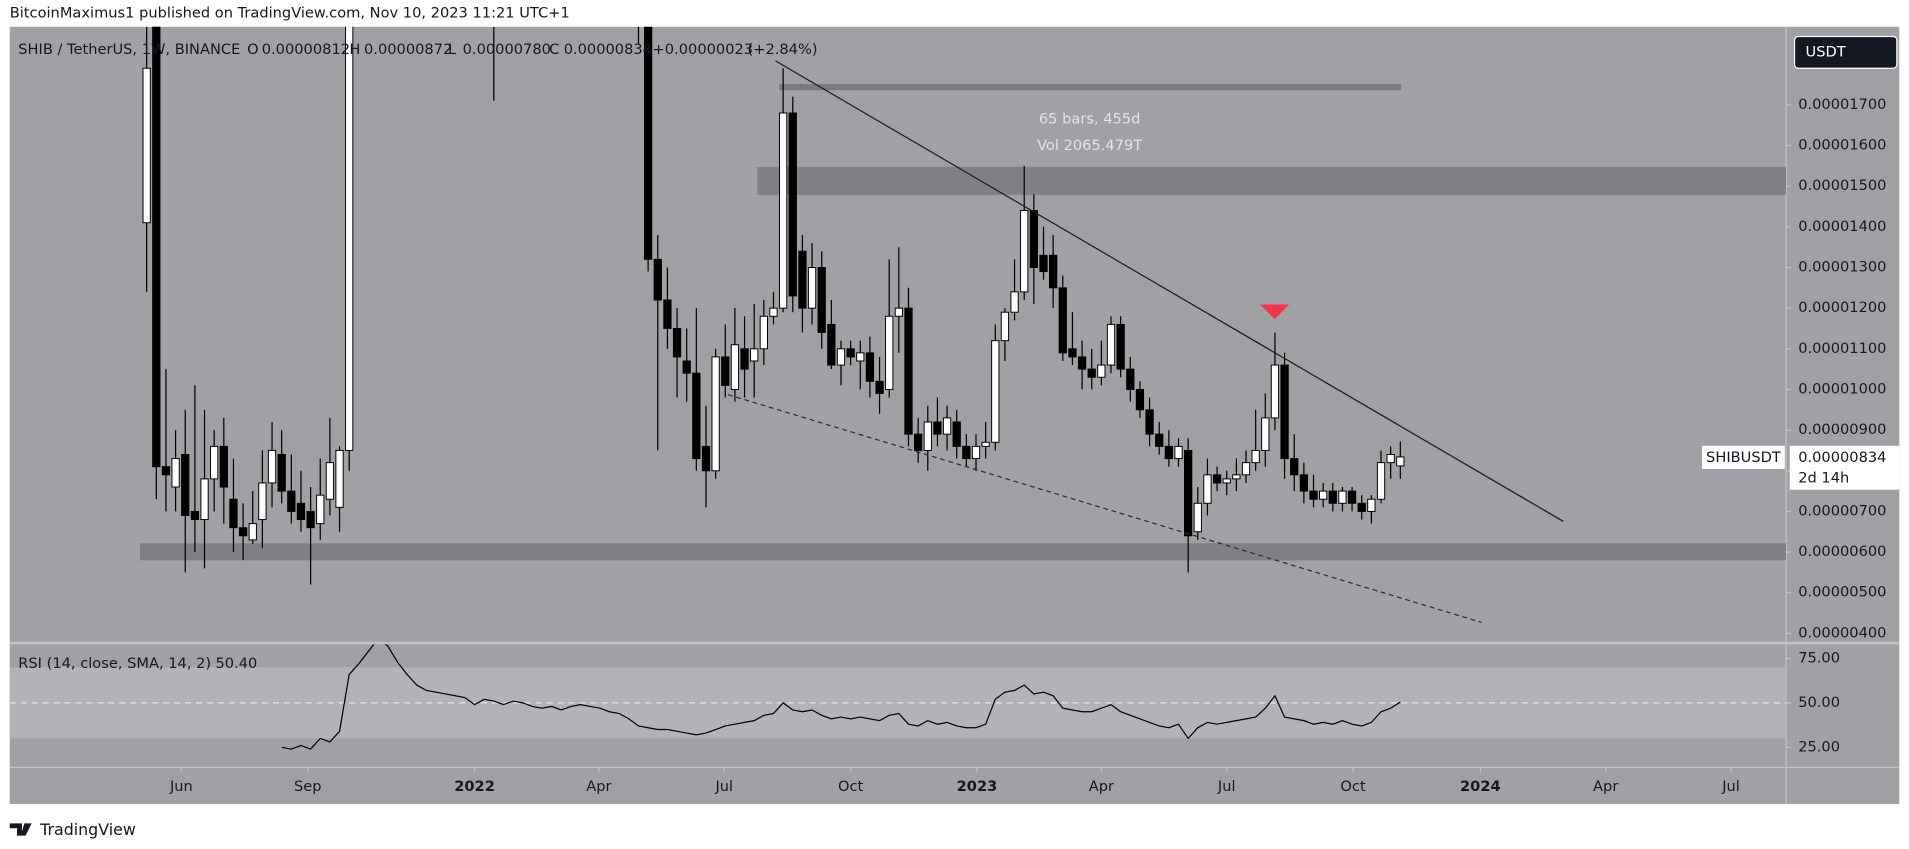 The height and width of the screenshot is (849, 1909). Describe the element at coordinates (598, 786) in the screenshot. I see `x-tick-label: Apr` at that location.